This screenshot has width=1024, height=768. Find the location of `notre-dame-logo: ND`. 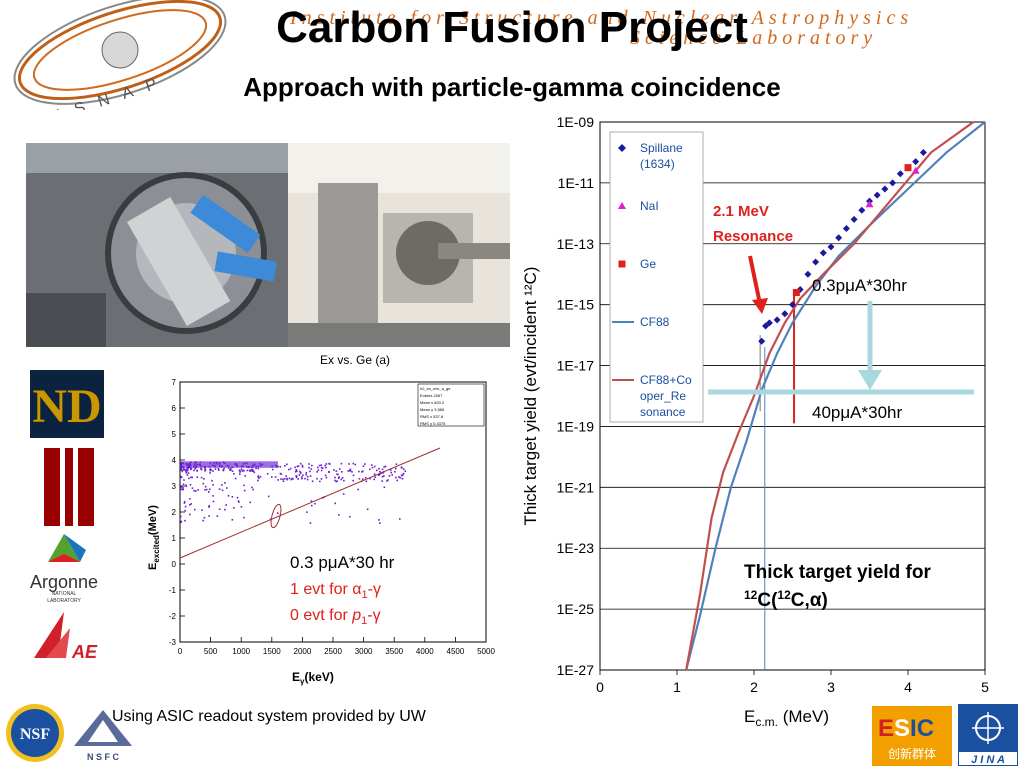

notre-dame-logo: ND is located at coordinates (67, 404).